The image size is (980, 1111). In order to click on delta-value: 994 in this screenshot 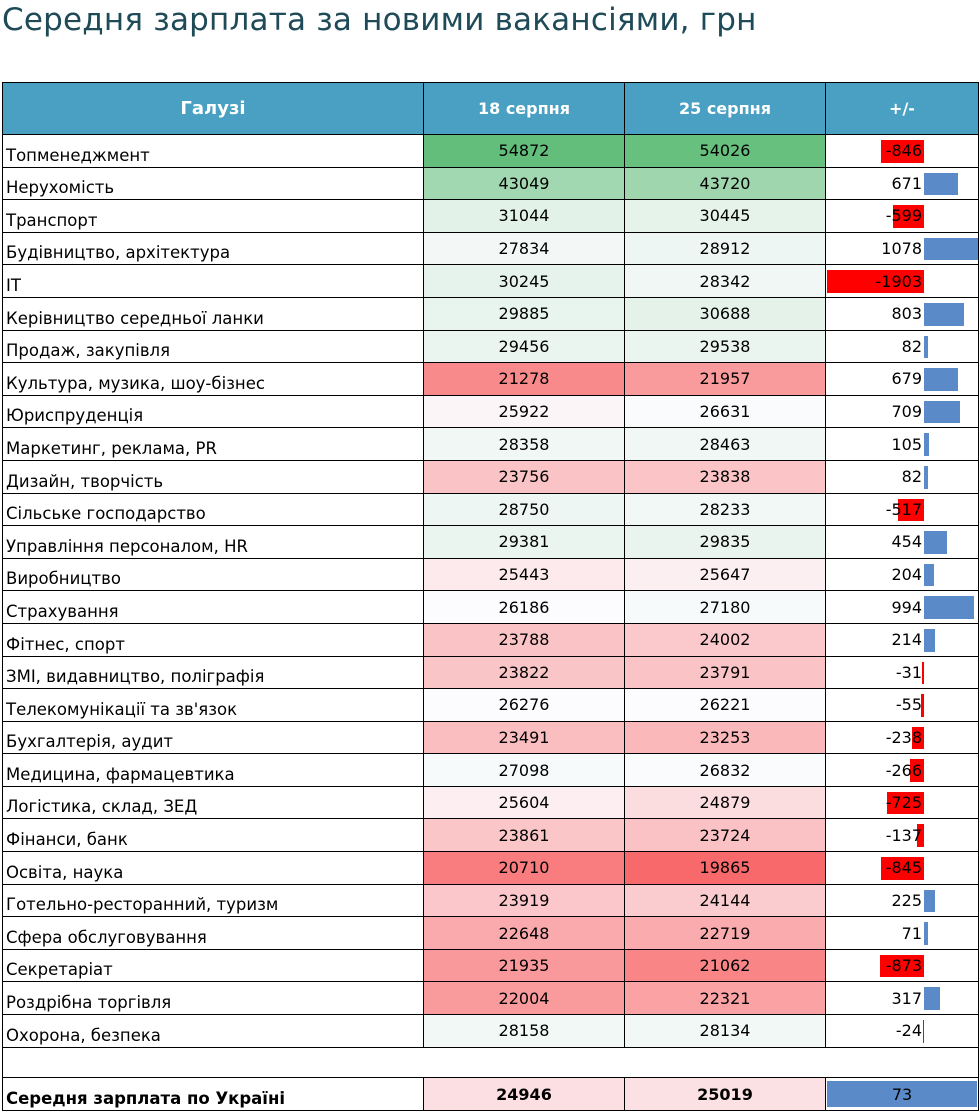, I will do `click(906, 607)`.